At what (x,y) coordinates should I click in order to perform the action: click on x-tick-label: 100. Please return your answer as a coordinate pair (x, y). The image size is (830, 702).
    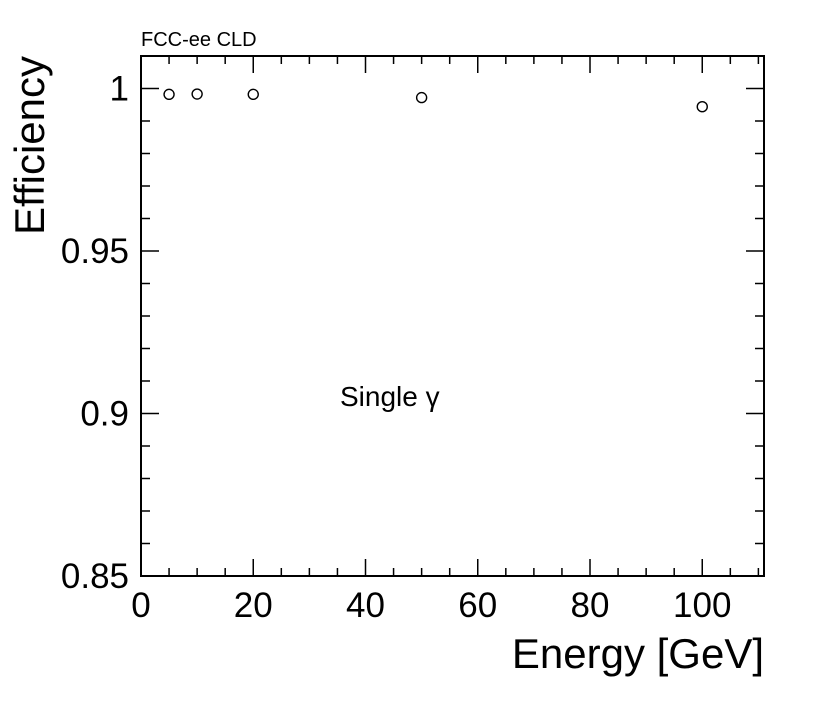
    Looking at the image, I should click on (702, 605).